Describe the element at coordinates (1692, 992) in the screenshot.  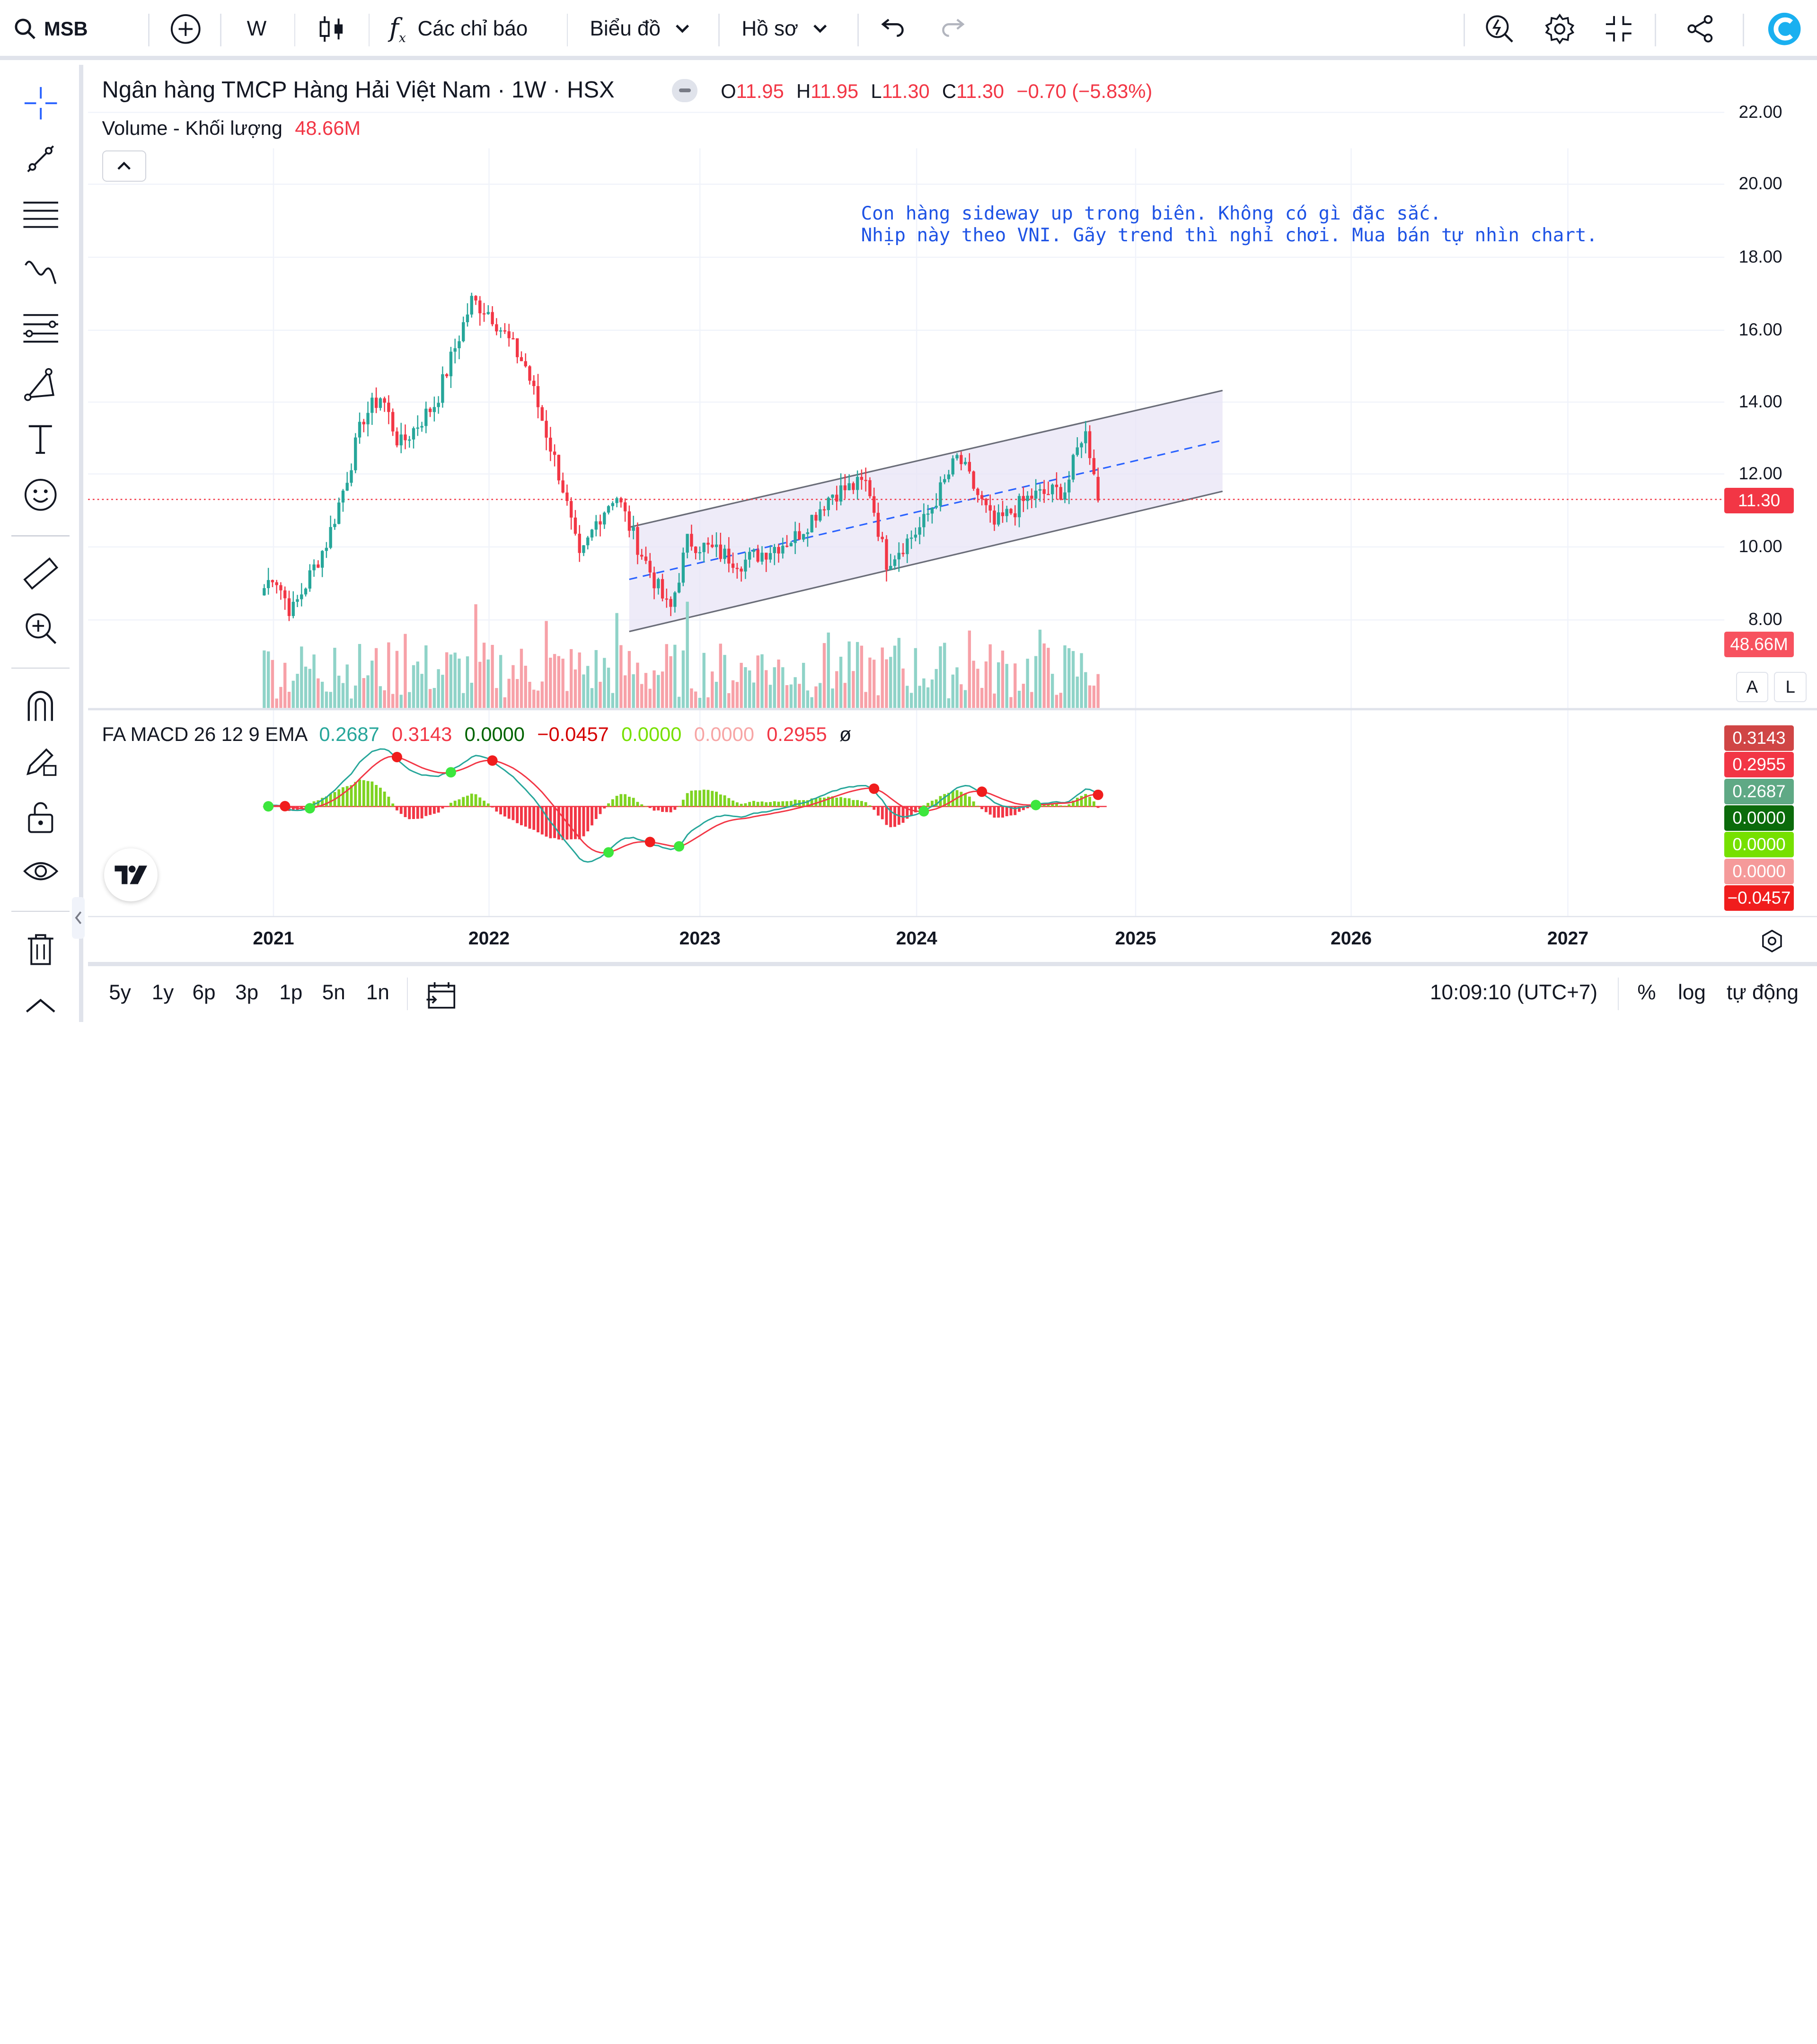
I see `log-scale-toggle: log` at that location.